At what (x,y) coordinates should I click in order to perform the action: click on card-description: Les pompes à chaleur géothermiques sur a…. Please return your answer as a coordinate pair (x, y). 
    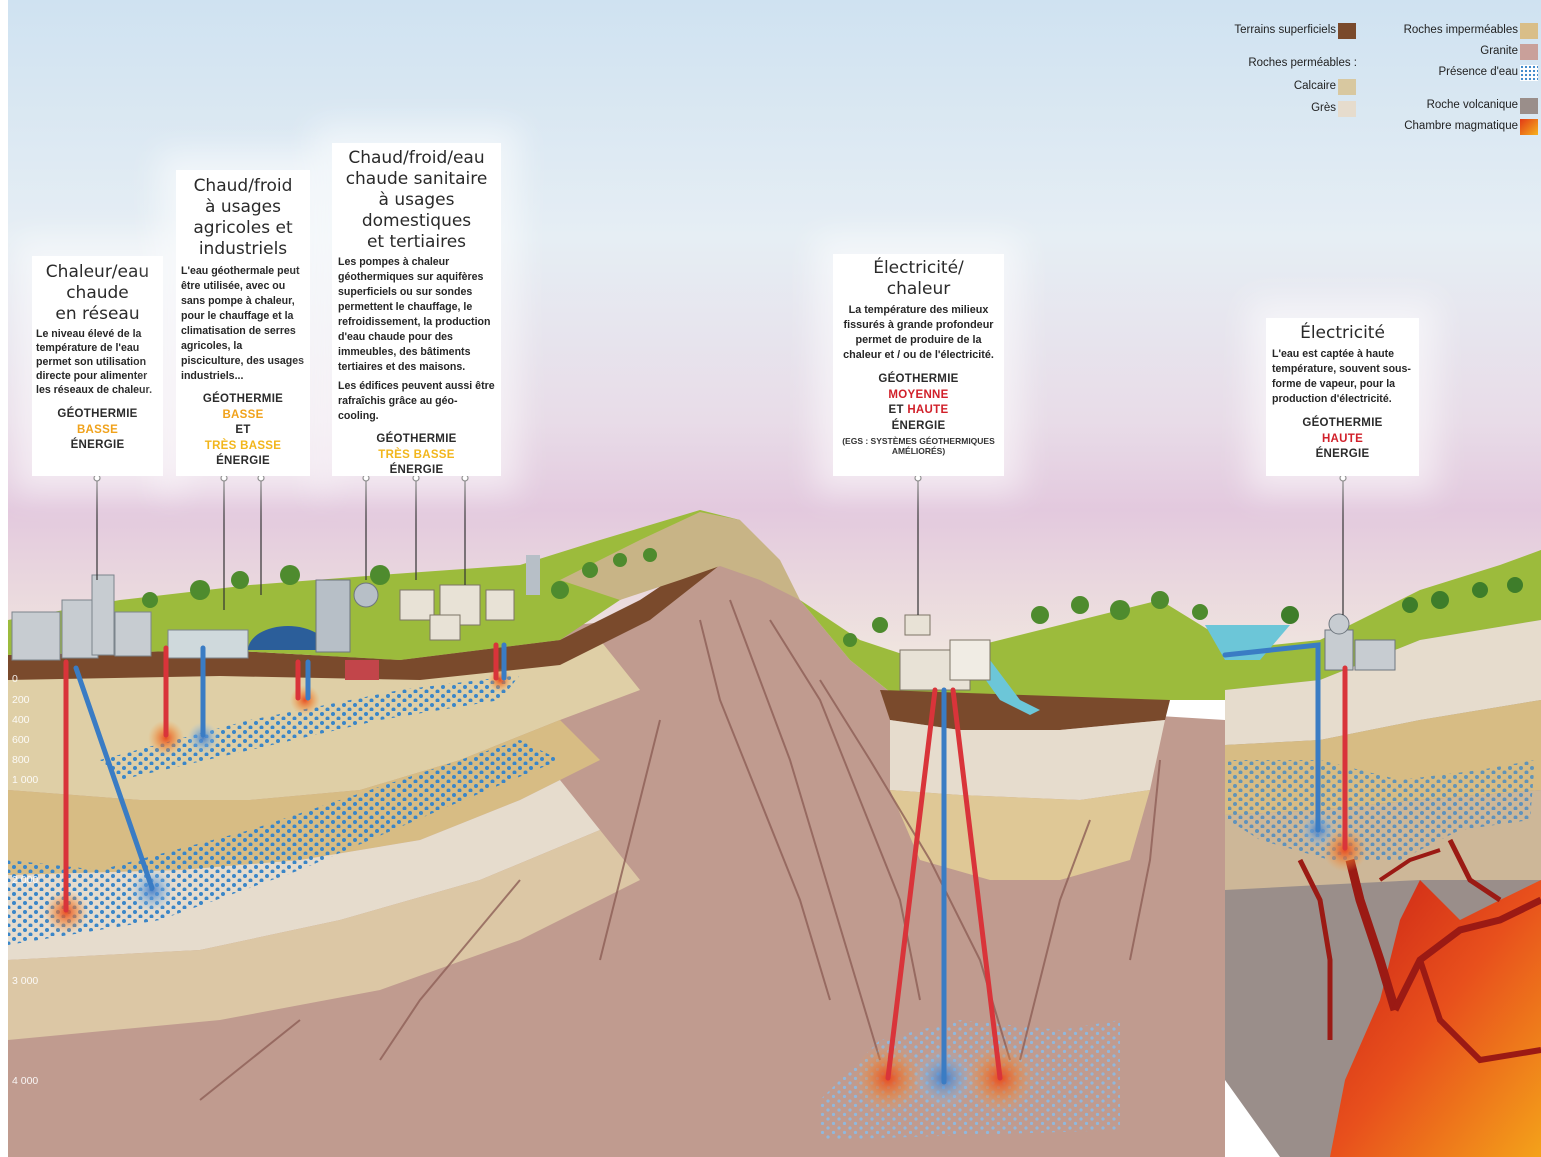
    Looking at the image, I should click on (414, 315).